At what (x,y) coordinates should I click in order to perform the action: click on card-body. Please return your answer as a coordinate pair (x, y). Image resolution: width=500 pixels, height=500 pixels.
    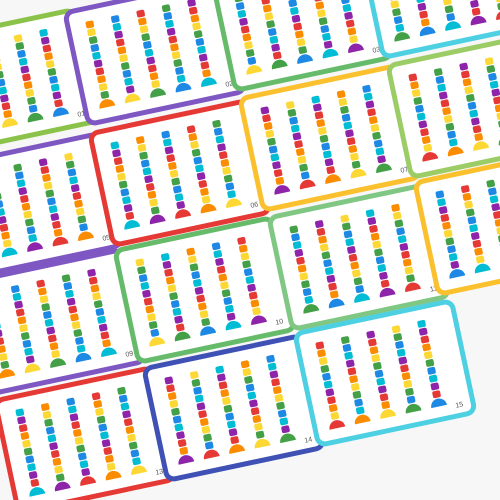
    Looking at the image, I should click on (429, 29).